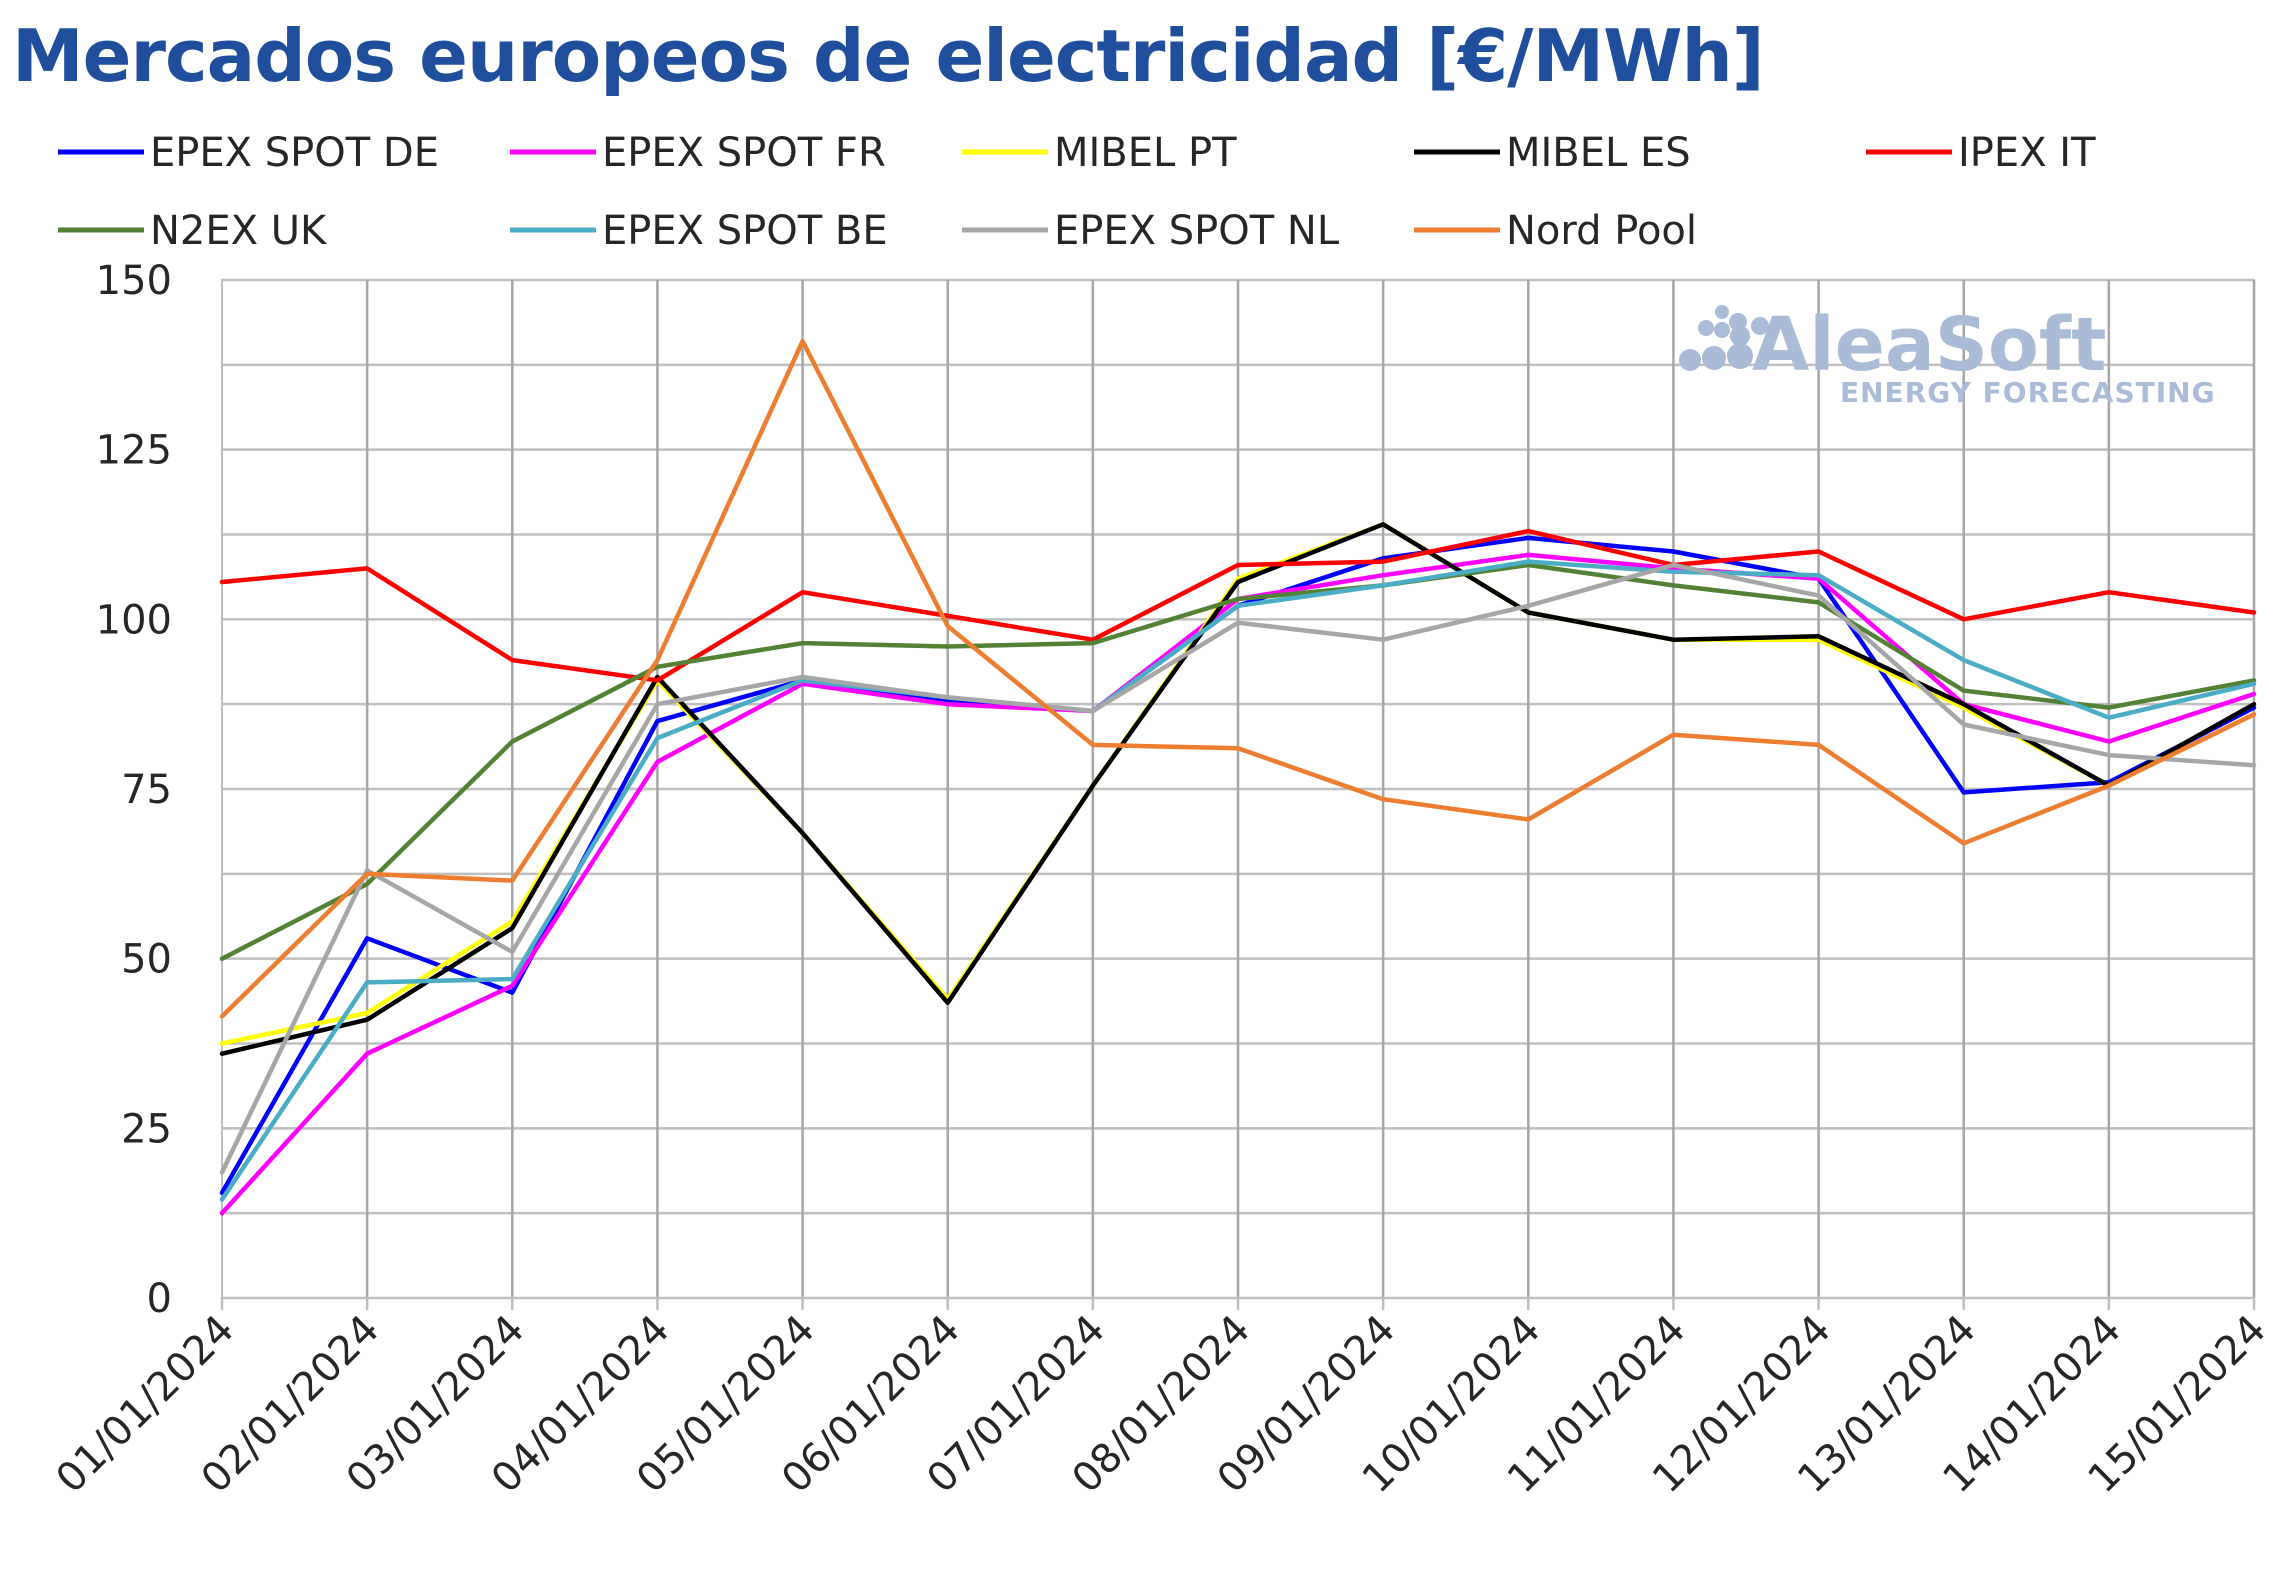 The width and height of the screenshot is (2282, 1589). Describe the element at coordinates (1598, 153) in the screenshot. I see `legend-label: MIBEL ES` at that location.